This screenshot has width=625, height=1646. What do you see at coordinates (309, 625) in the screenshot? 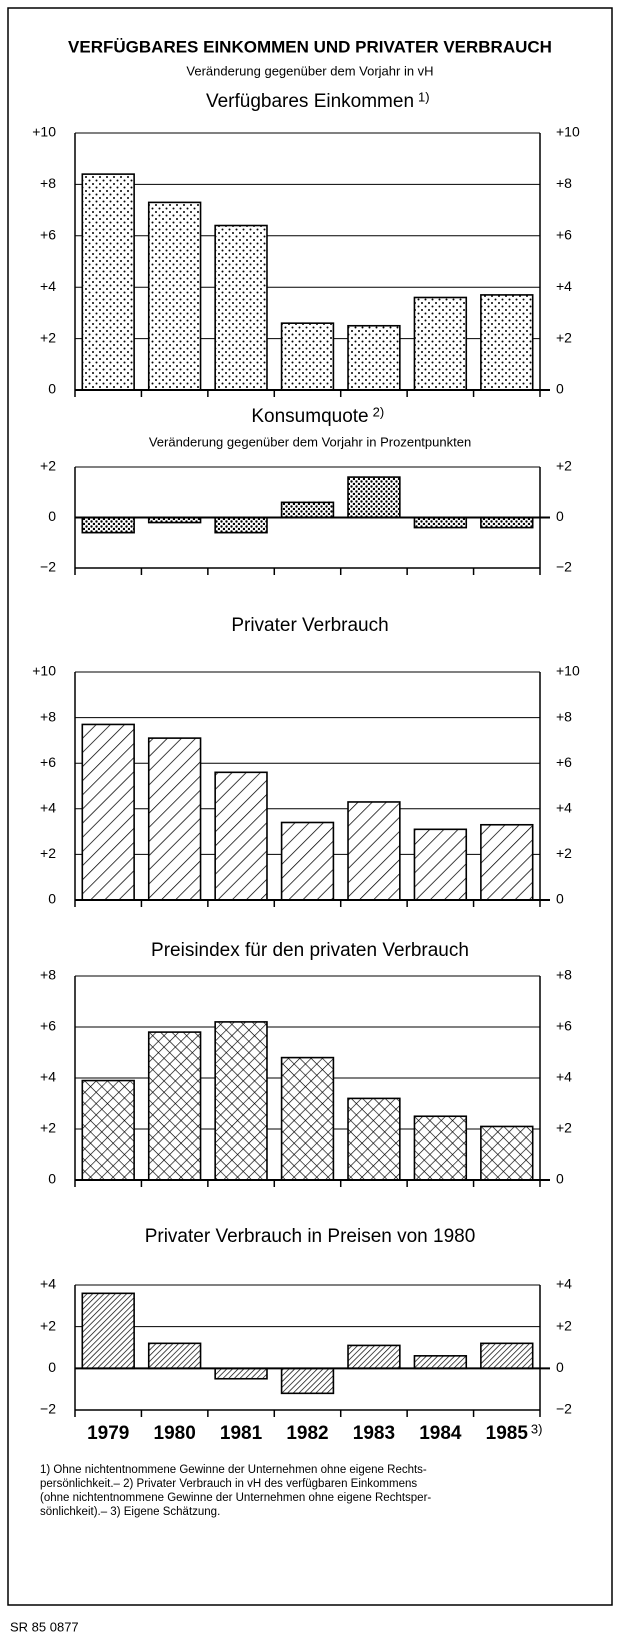
I see `chart-title: Privater Verbrauch` at bounding box center [309, 625].